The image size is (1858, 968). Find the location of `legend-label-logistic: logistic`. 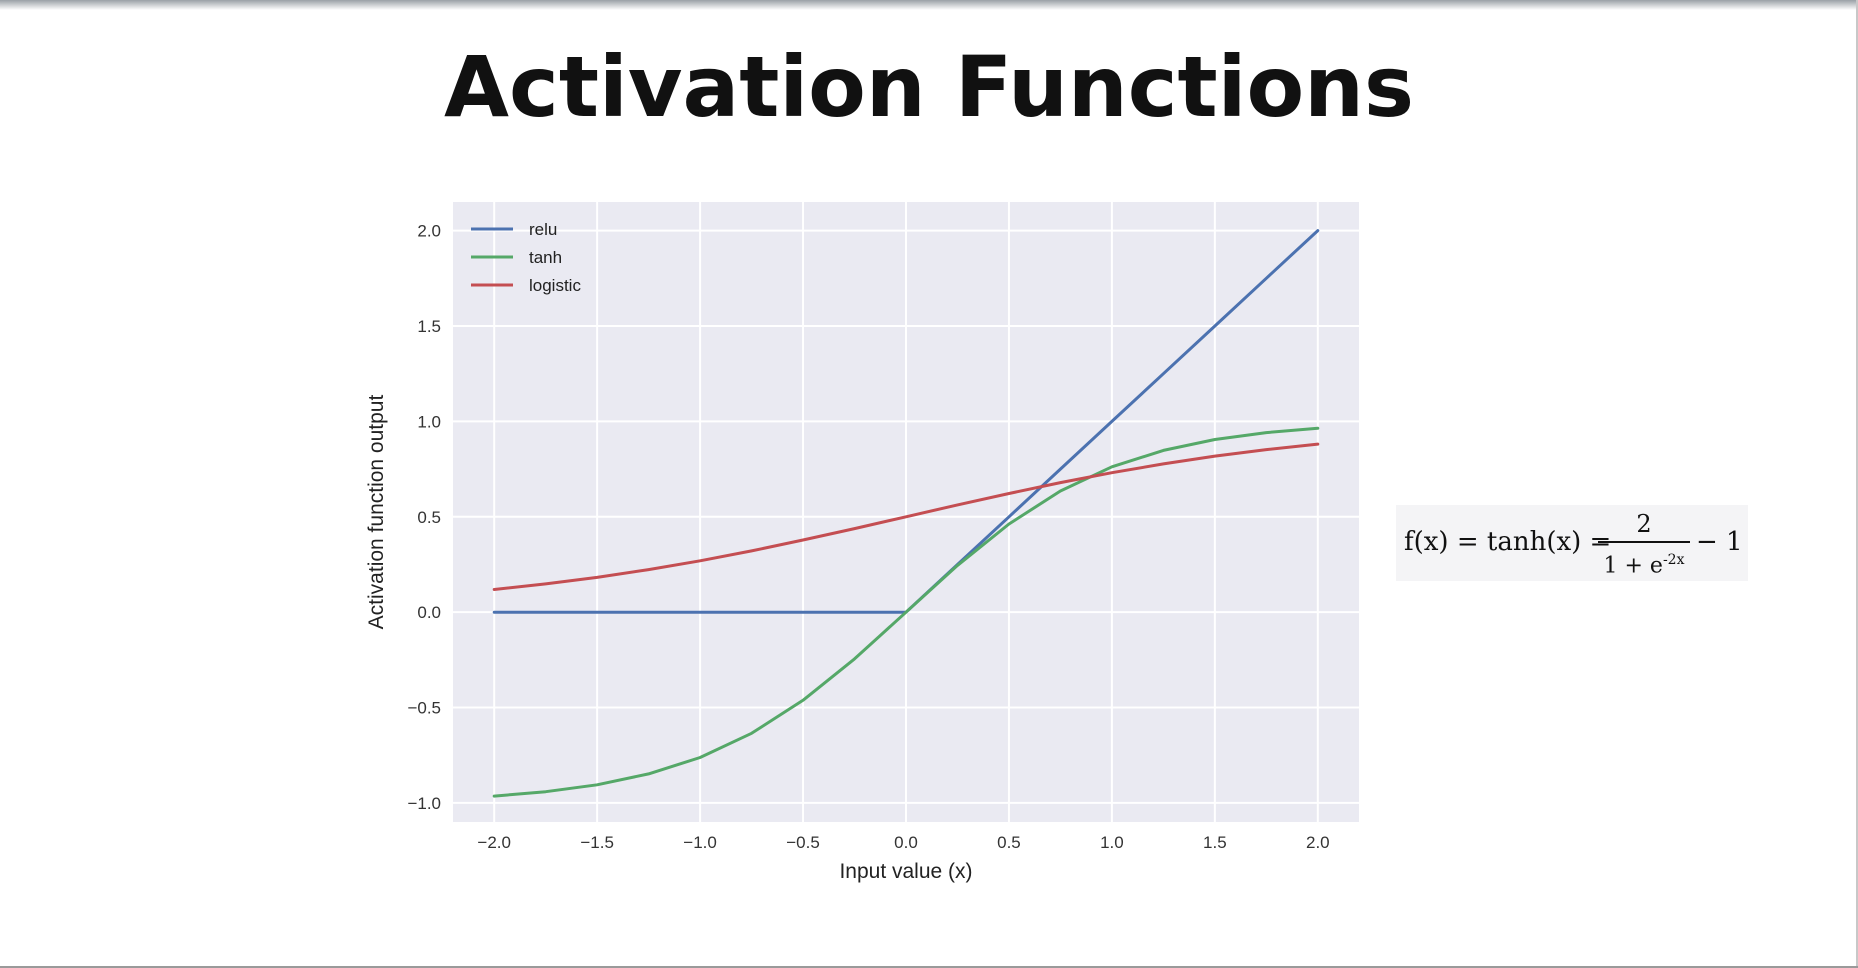

legend-label-logistic: logistic is located at coordinates (555, 285).